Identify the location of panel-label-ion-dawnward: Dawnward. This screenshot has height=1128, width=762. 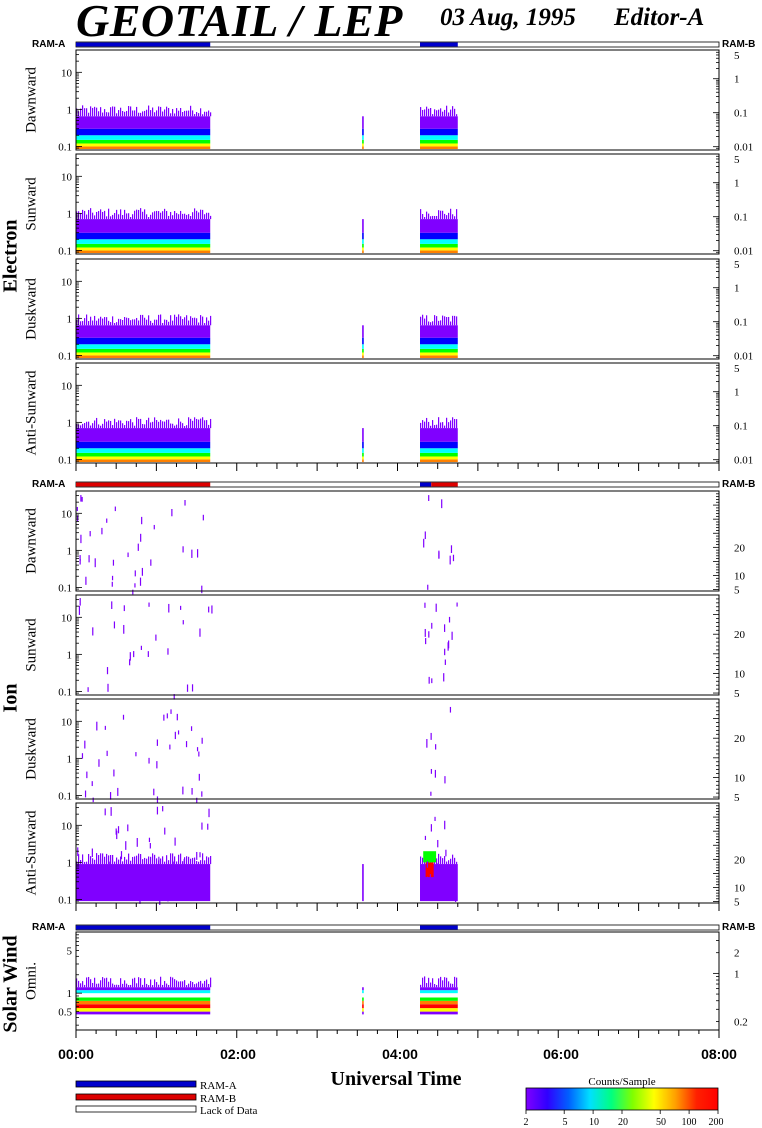
(31, 541).